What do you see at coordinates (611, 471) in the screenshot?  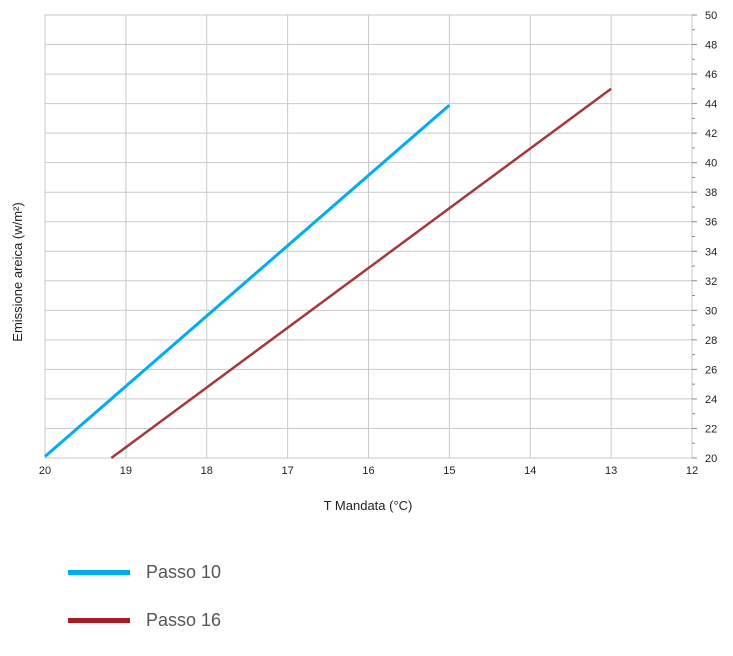 I see `x-tick-label: 13` at bounding box center [611, 471].